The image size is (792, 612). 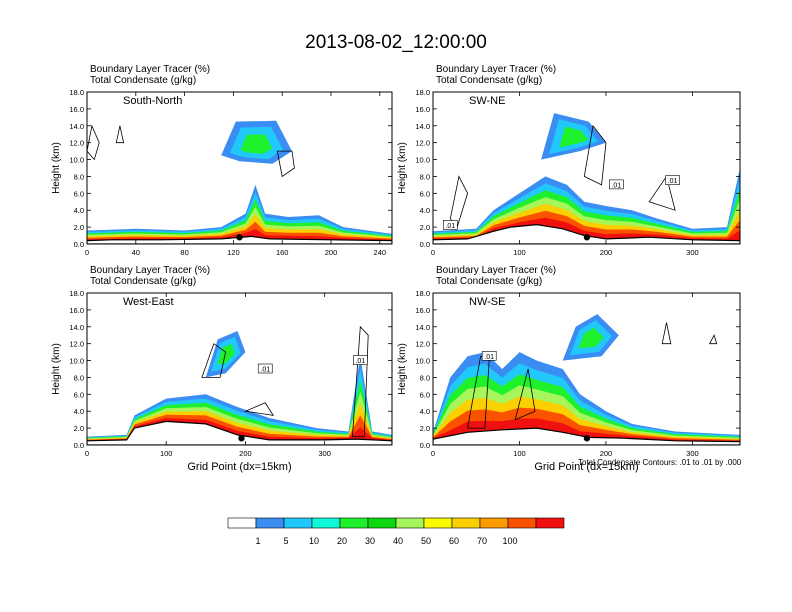 What do you see at coordinates (150, 69) in the screenshot?
I see `panel-1-header-line-1: Boundary Layer Tracer (%)` at bounding box center [150, 69].